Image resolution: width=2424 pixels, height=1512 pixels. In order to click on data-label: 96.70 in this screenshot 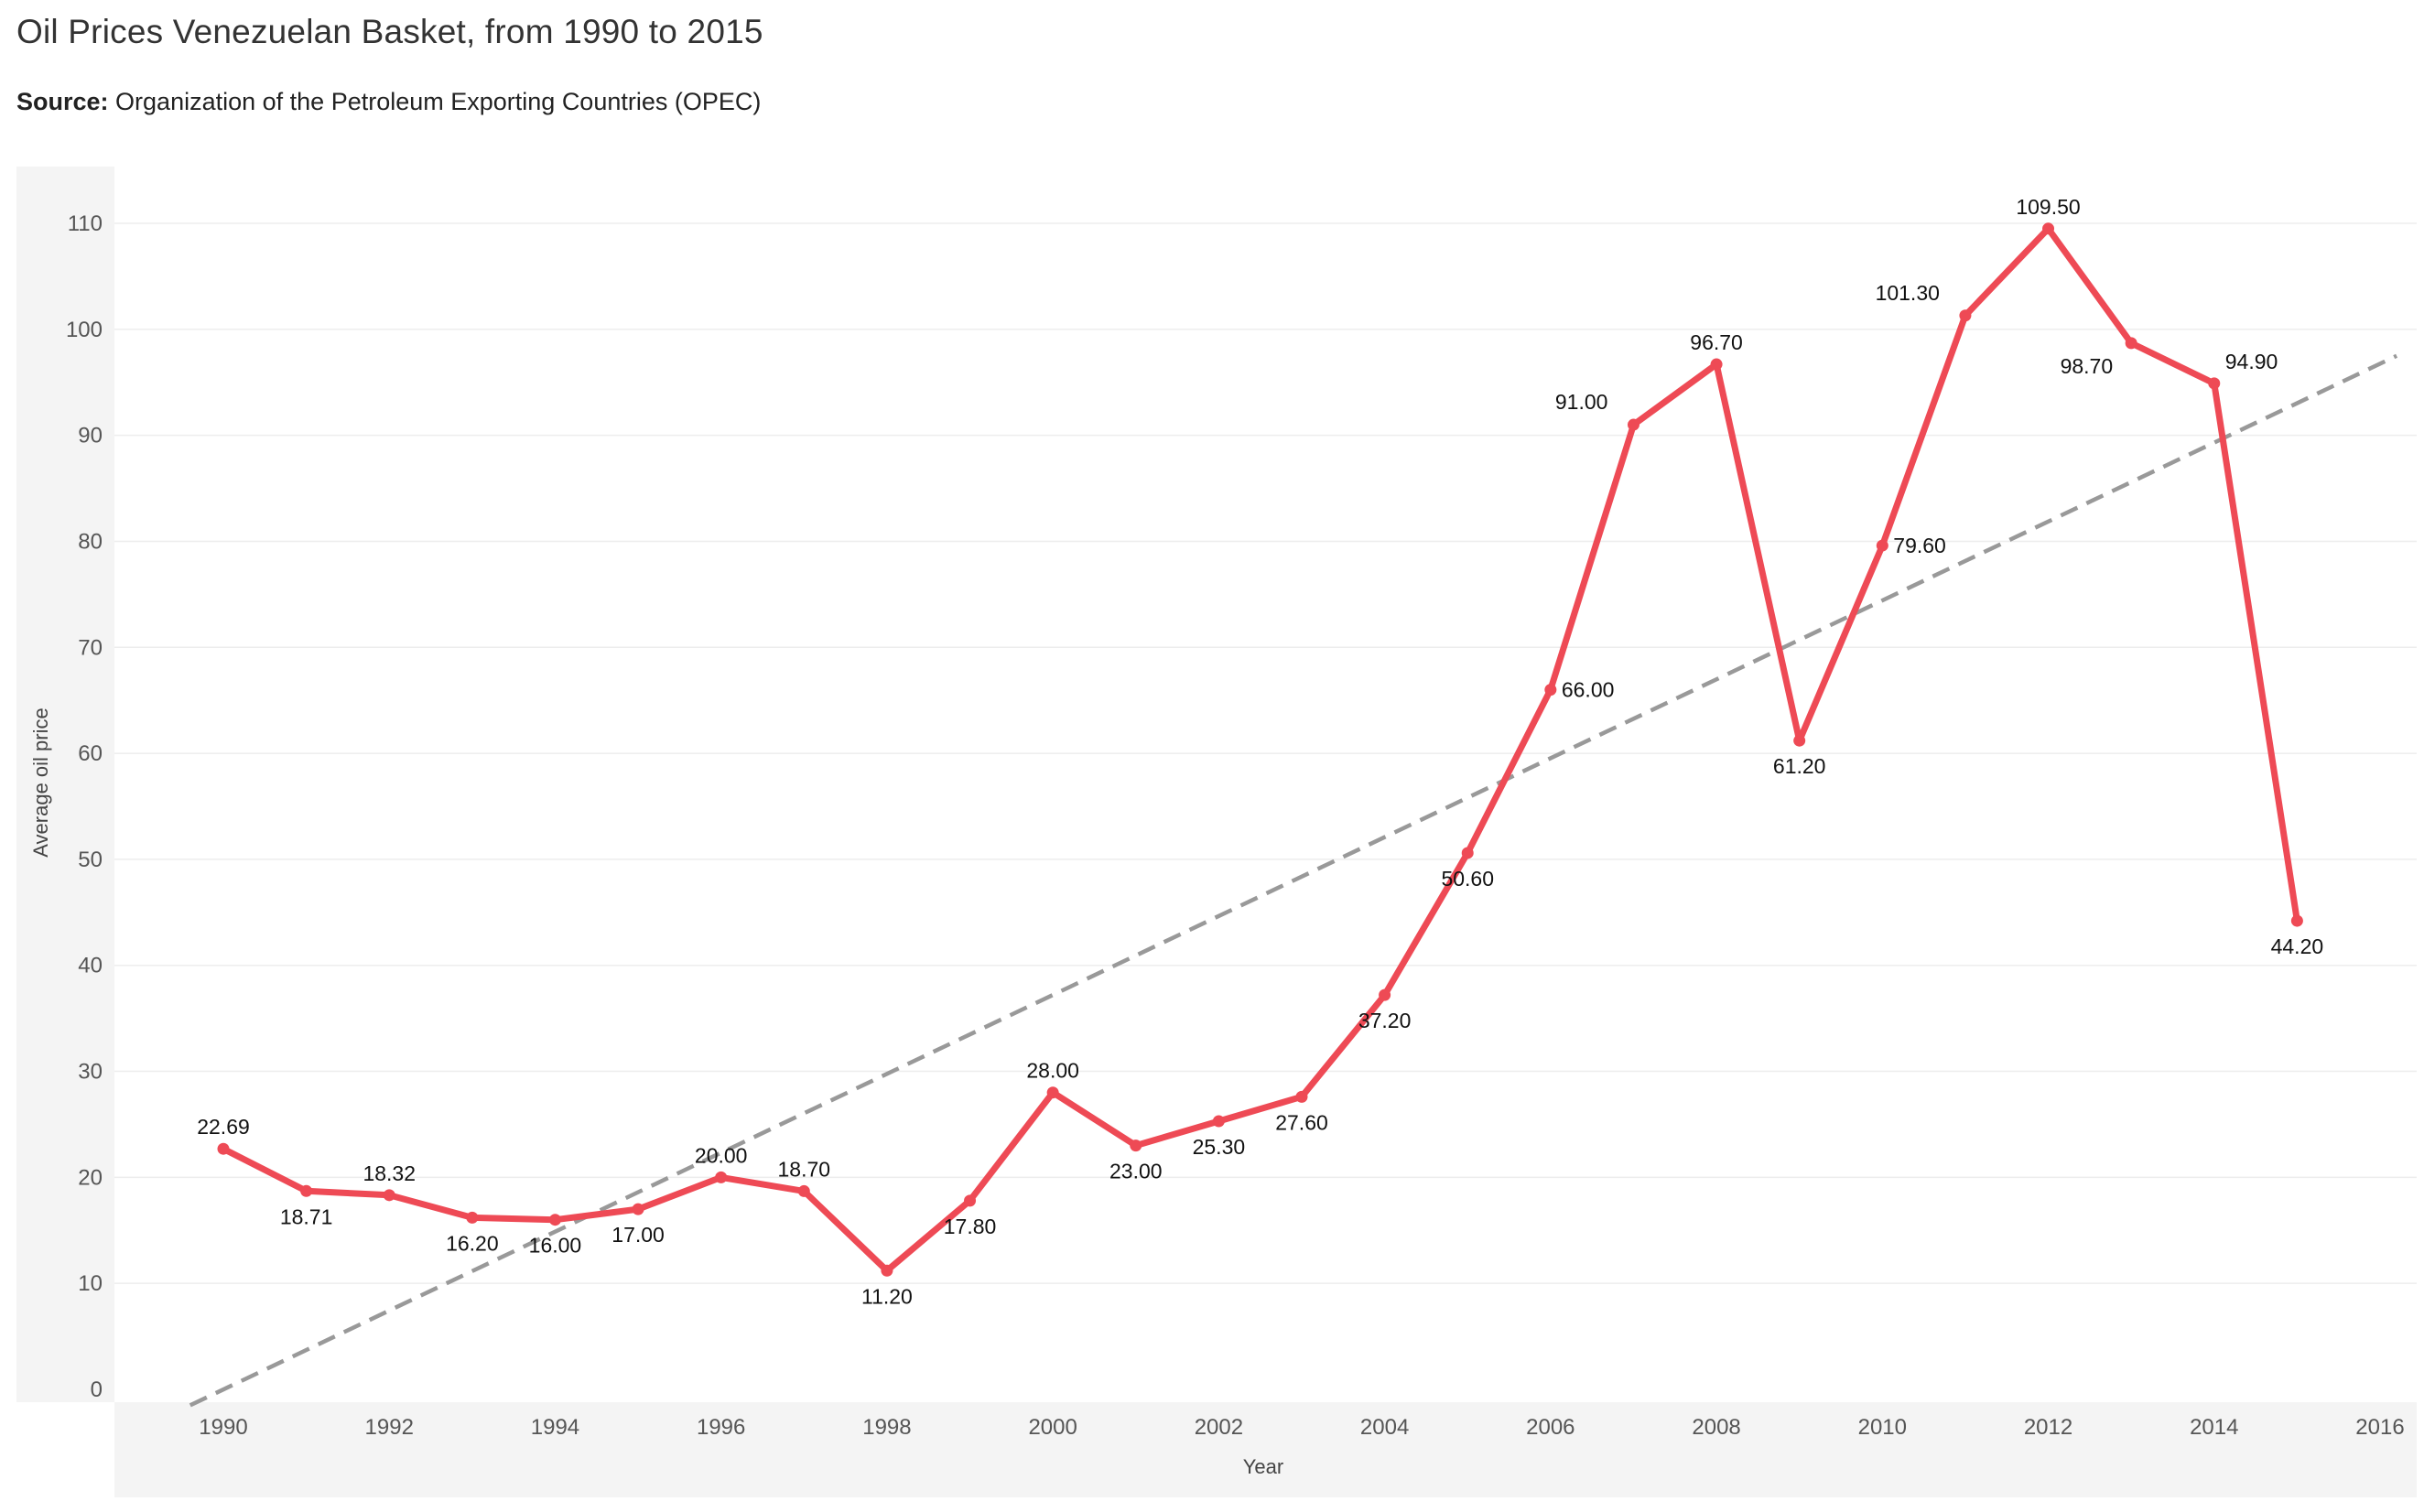, I will do `click(1717, 342)`.